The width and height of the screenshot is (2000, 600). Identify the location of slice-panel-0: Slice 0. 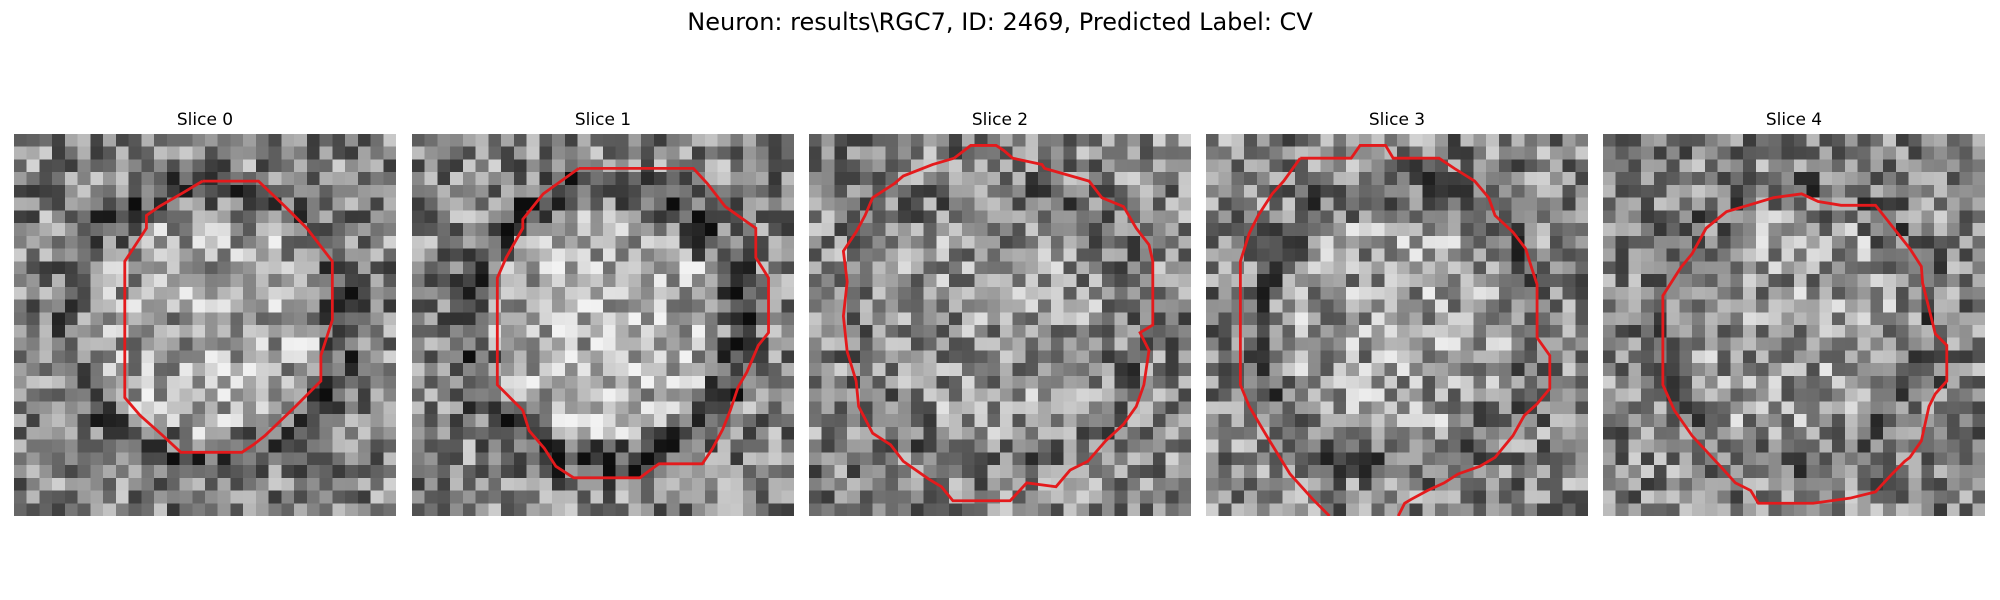
(205, 313).